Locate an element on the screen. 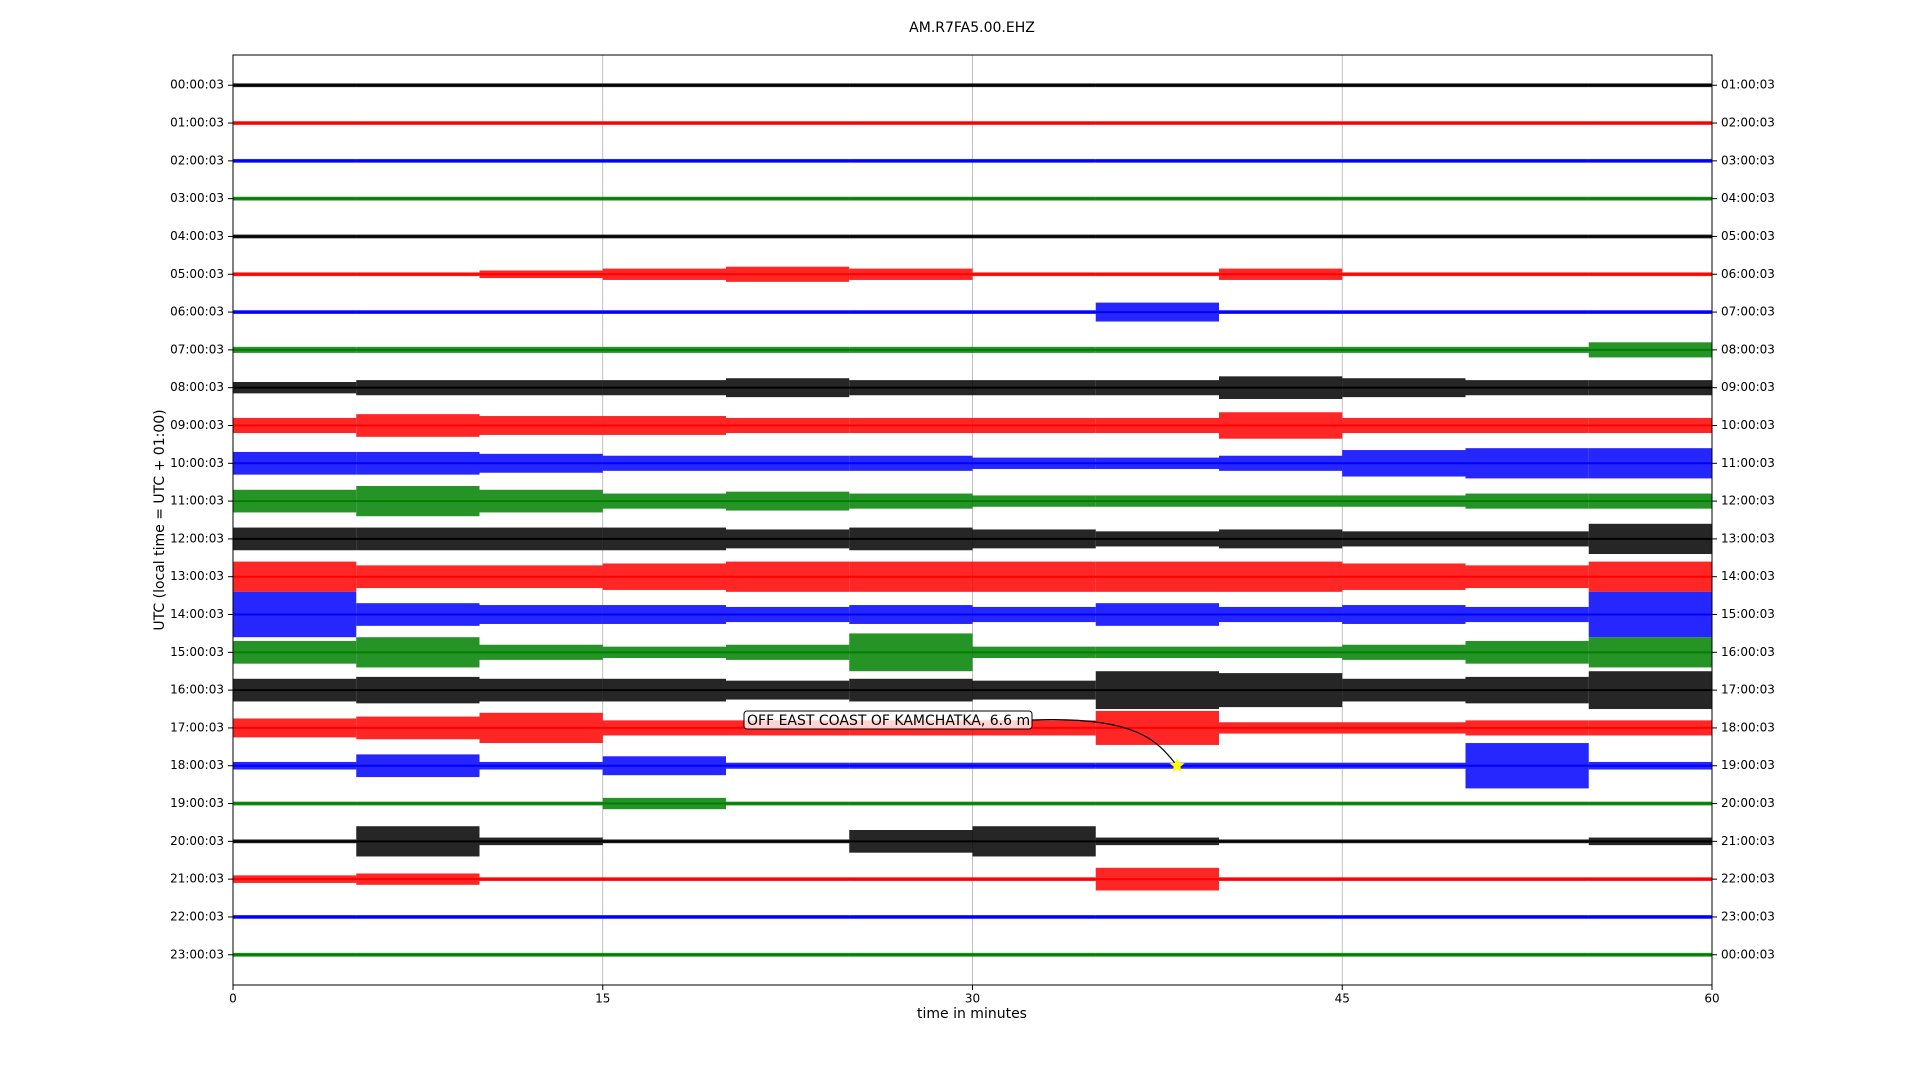  row-end-label: 17:00:03 is located at coordinates (1748, 690).